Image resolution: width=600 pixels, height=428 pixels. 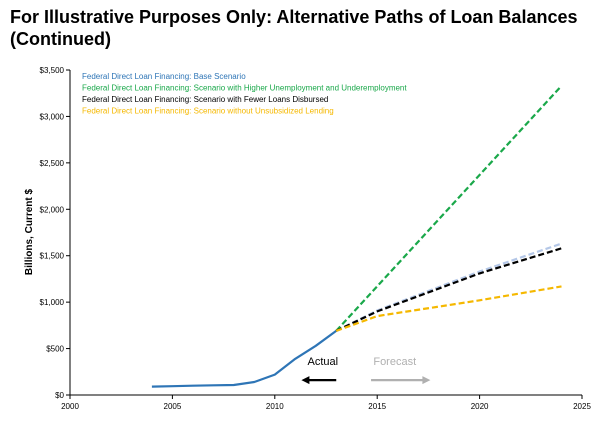 I want to click on series-line-actual, so click(x=244, y=359).